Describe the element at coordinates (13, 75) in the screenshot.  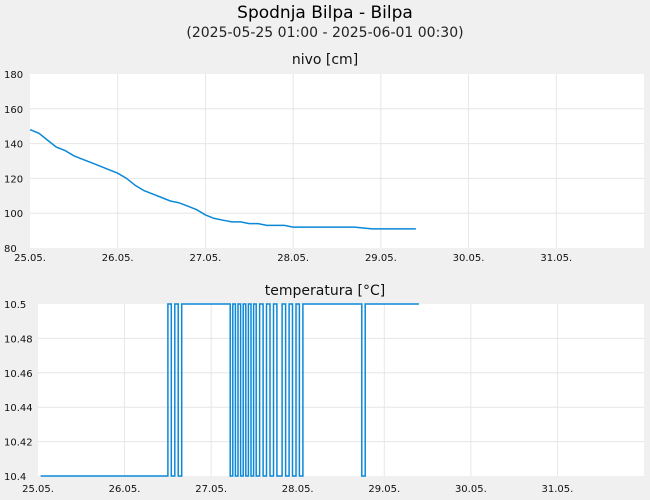
I see `y-tick-label: 180` at that location.